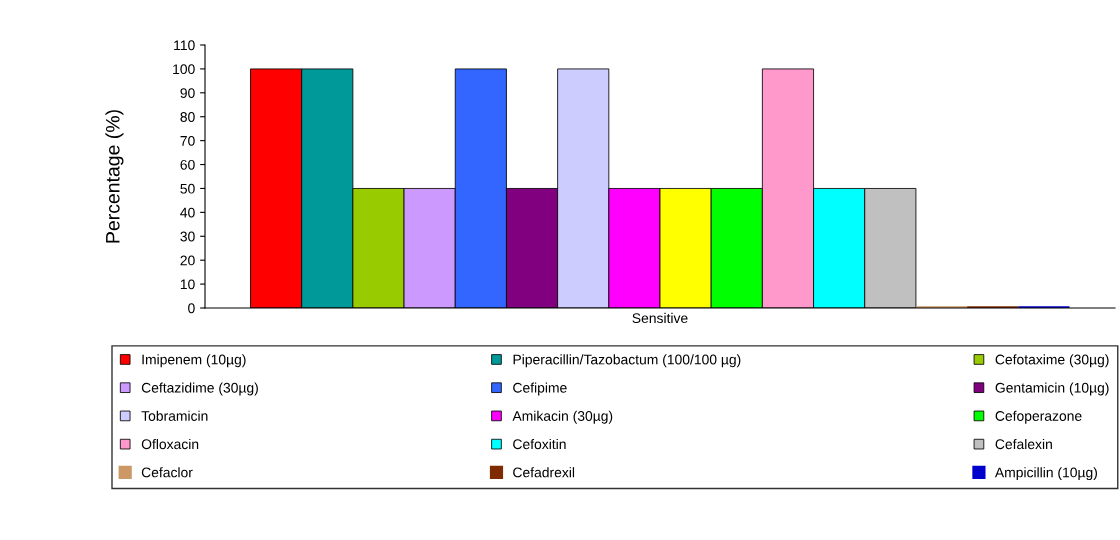 This screenshot has height=540, width=1120. Describe the element at coordinates (114, 176) in the screenshot. I see `y-axis-title: Percentage (%)` at that location.